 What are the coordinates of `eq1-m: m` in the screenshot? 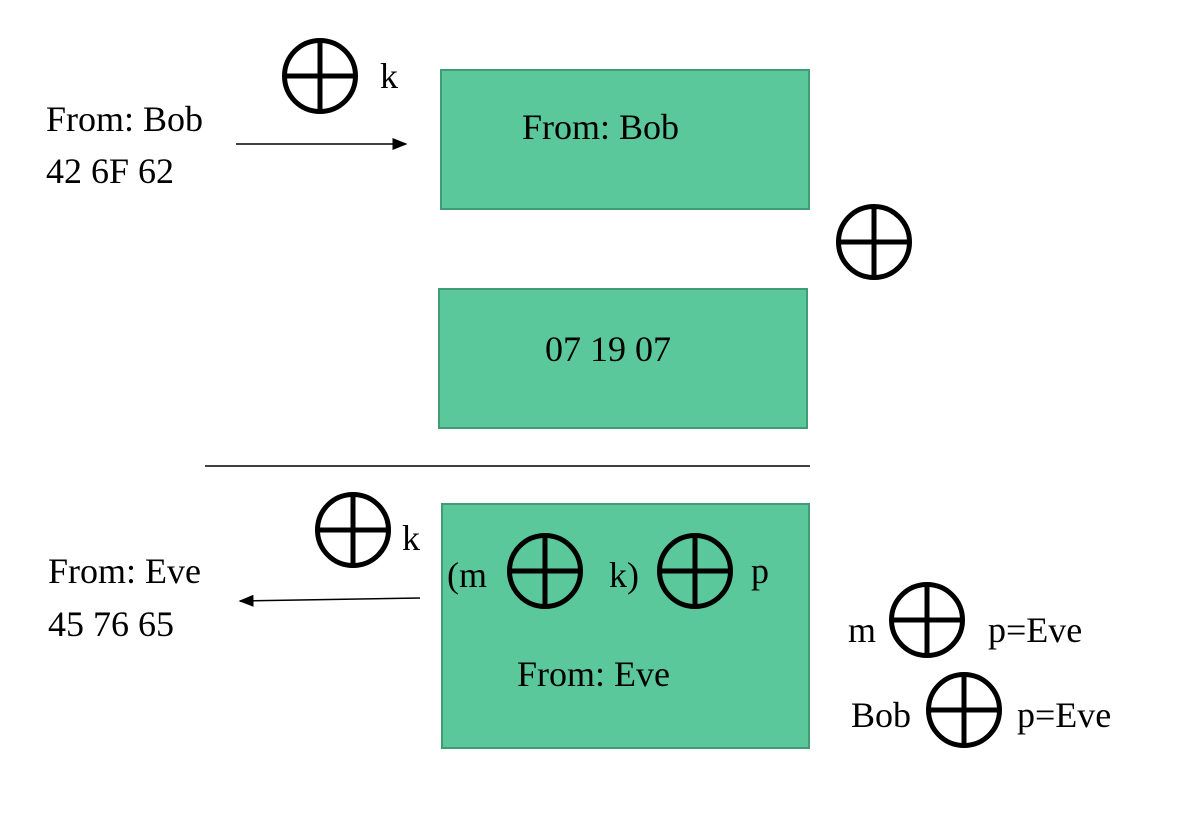 It's located at (862, 630).